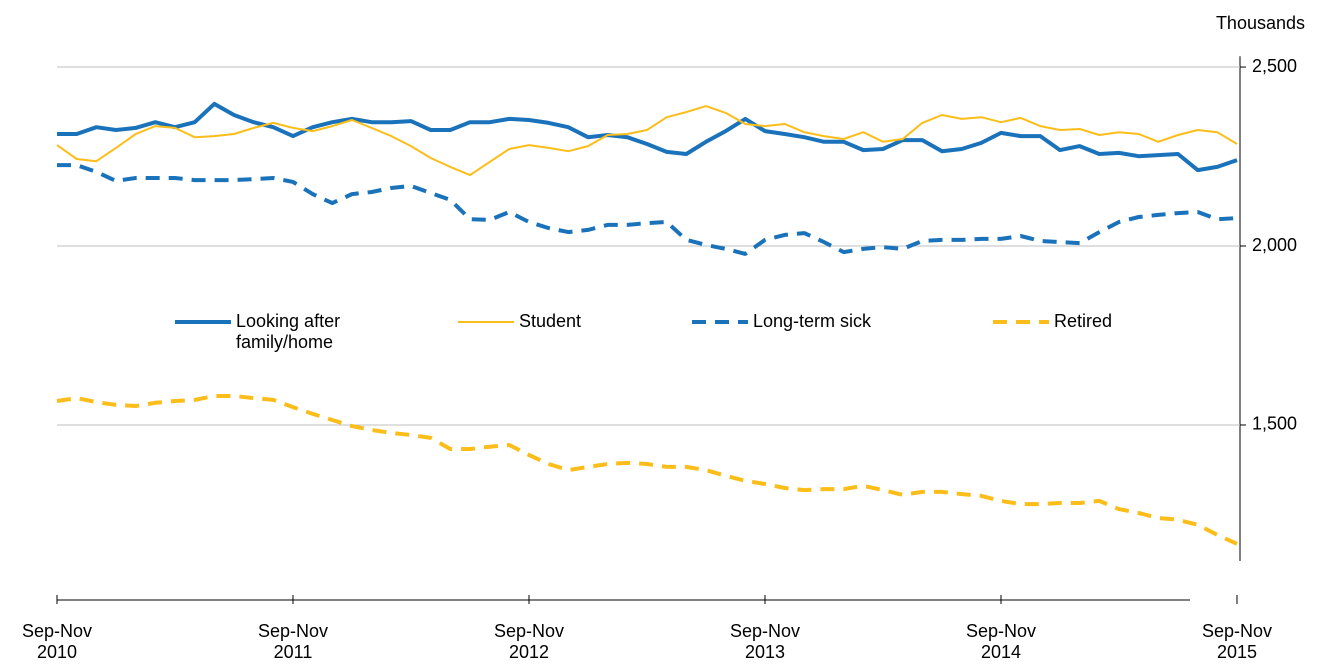 This screenshot has width=1329, height=670. Describe the element at coordinates (1001, 641) in the screenshot. I see `x-tick-label: Sep-Nov 2014` at that location.